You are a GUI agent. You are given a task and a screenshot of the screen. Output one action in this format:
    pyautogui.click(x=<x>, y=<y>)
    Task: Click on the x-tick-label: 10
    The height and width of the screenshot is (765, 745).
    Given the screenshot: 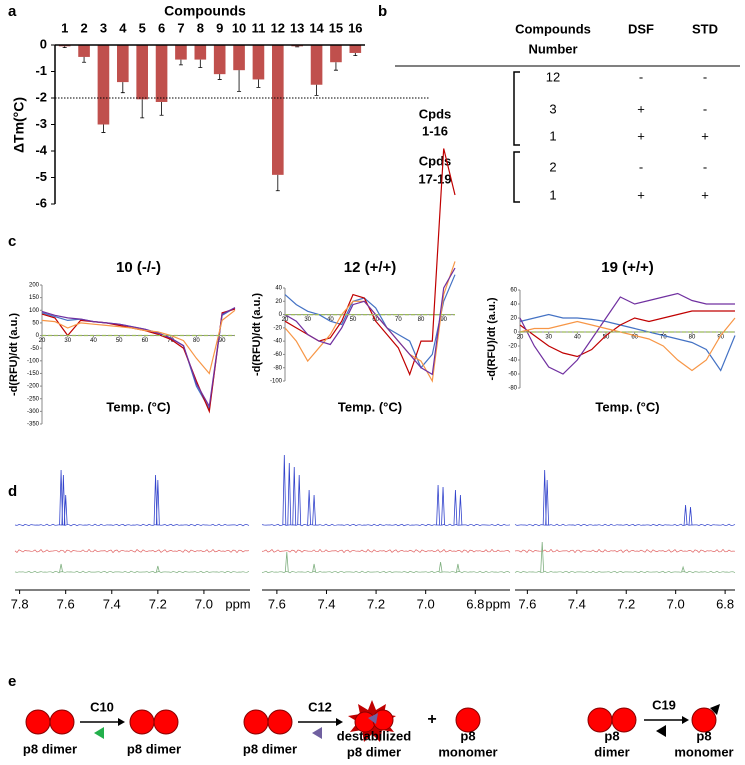 What is the action you would take?
    pyautogui.click(x=239, y=27)
    